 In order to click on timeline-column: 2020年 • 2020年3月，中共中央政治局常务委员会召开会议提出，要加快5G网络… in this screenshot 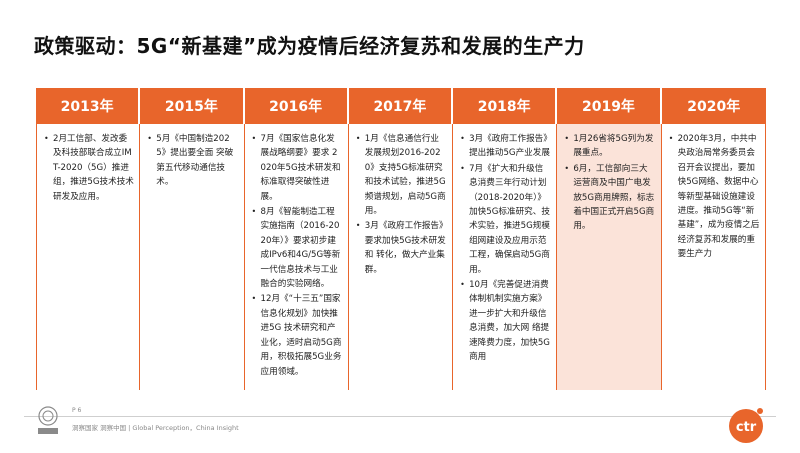, I will do `click(713, 239)`.